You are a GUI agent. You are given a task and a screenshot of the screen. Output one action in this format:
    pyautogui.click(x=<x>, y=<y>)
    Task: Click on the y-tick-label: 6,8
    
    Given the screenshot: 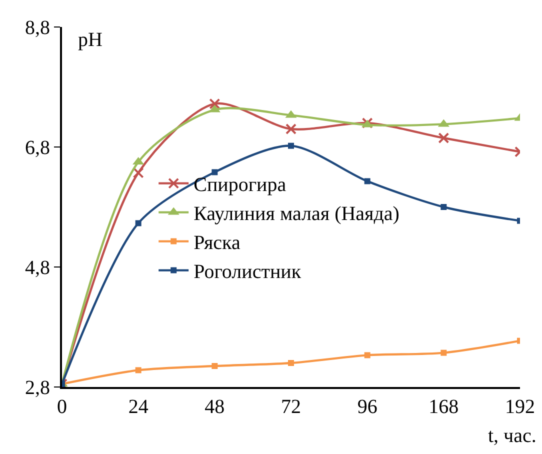 What is the action you would take?
    pyautogui.click(x=37, y=148)
    